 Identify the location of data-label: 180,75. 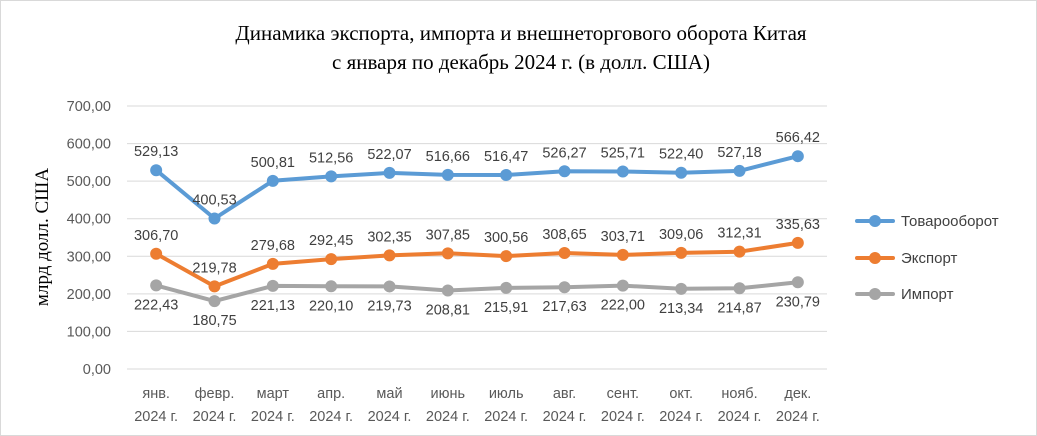
(214, 321).